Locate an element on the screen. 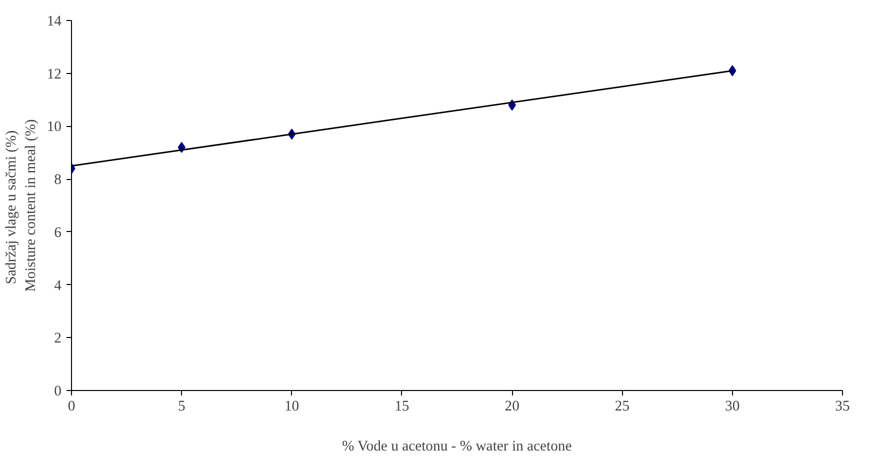 The height and width of the screenshot is (457, 872). y-axis-title: Sadržaj vlage u sačmi (%) Moisture content in meal (%) is located at coordinates (21, 205).